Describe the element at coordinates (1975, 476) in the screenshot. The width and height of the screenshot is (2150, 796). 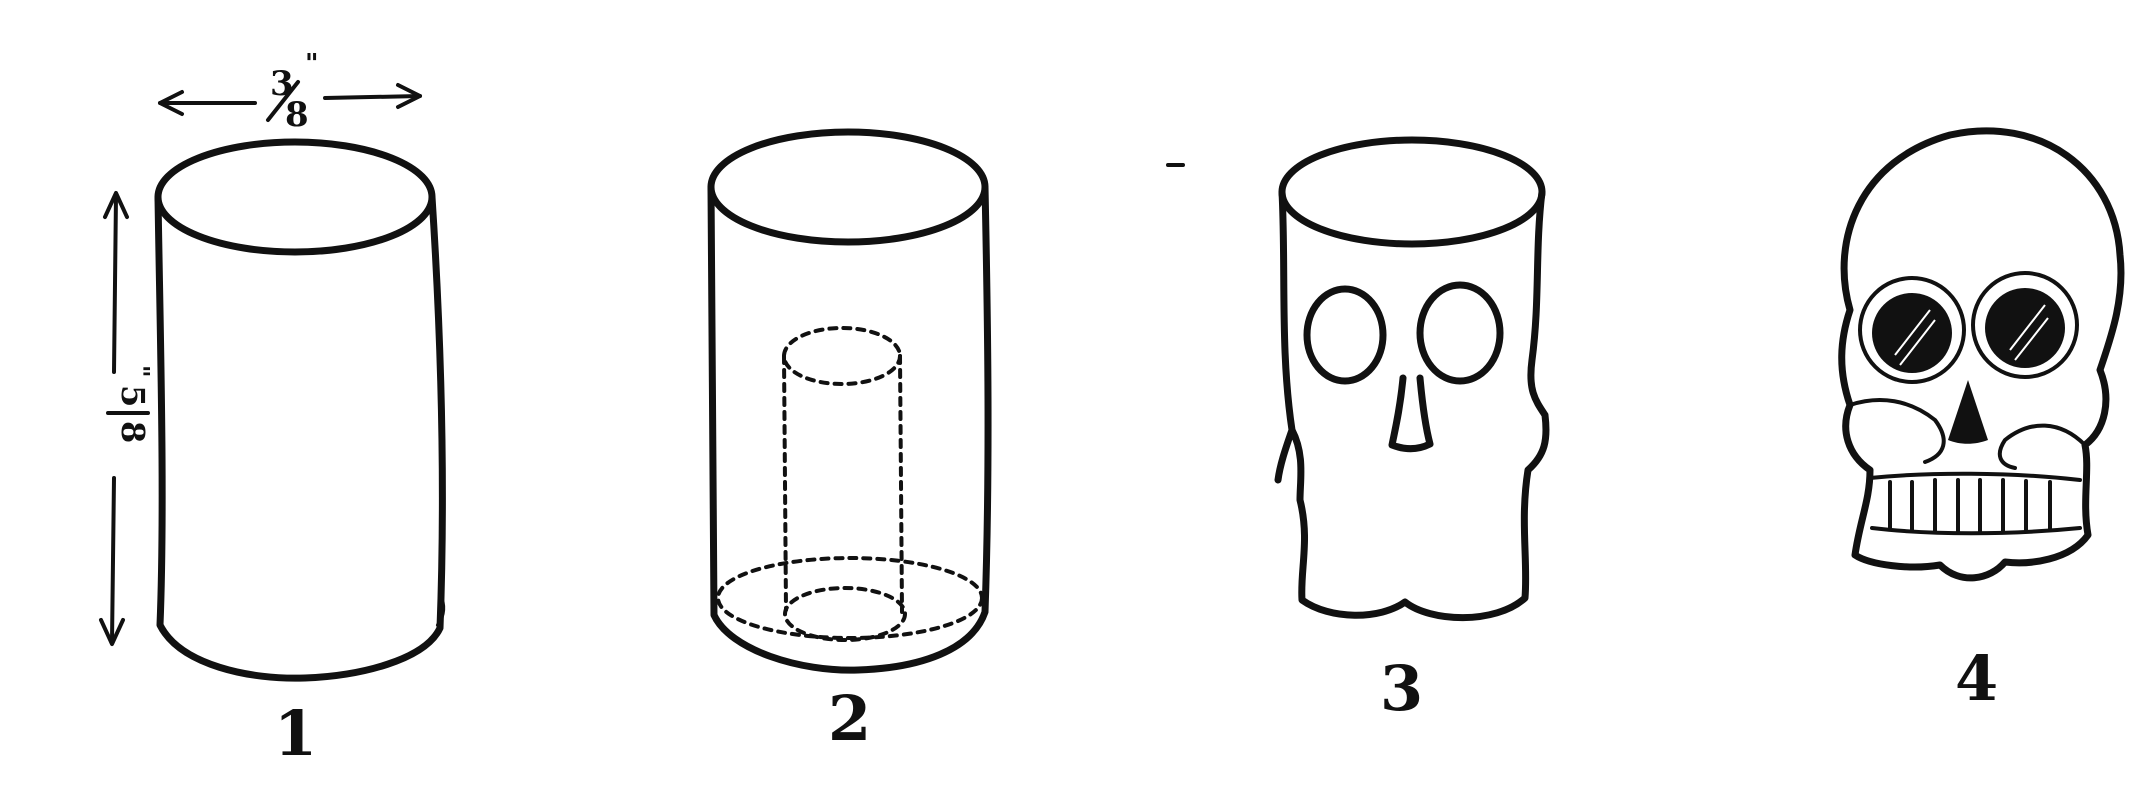
I see `upper-teeth-line` at that location.